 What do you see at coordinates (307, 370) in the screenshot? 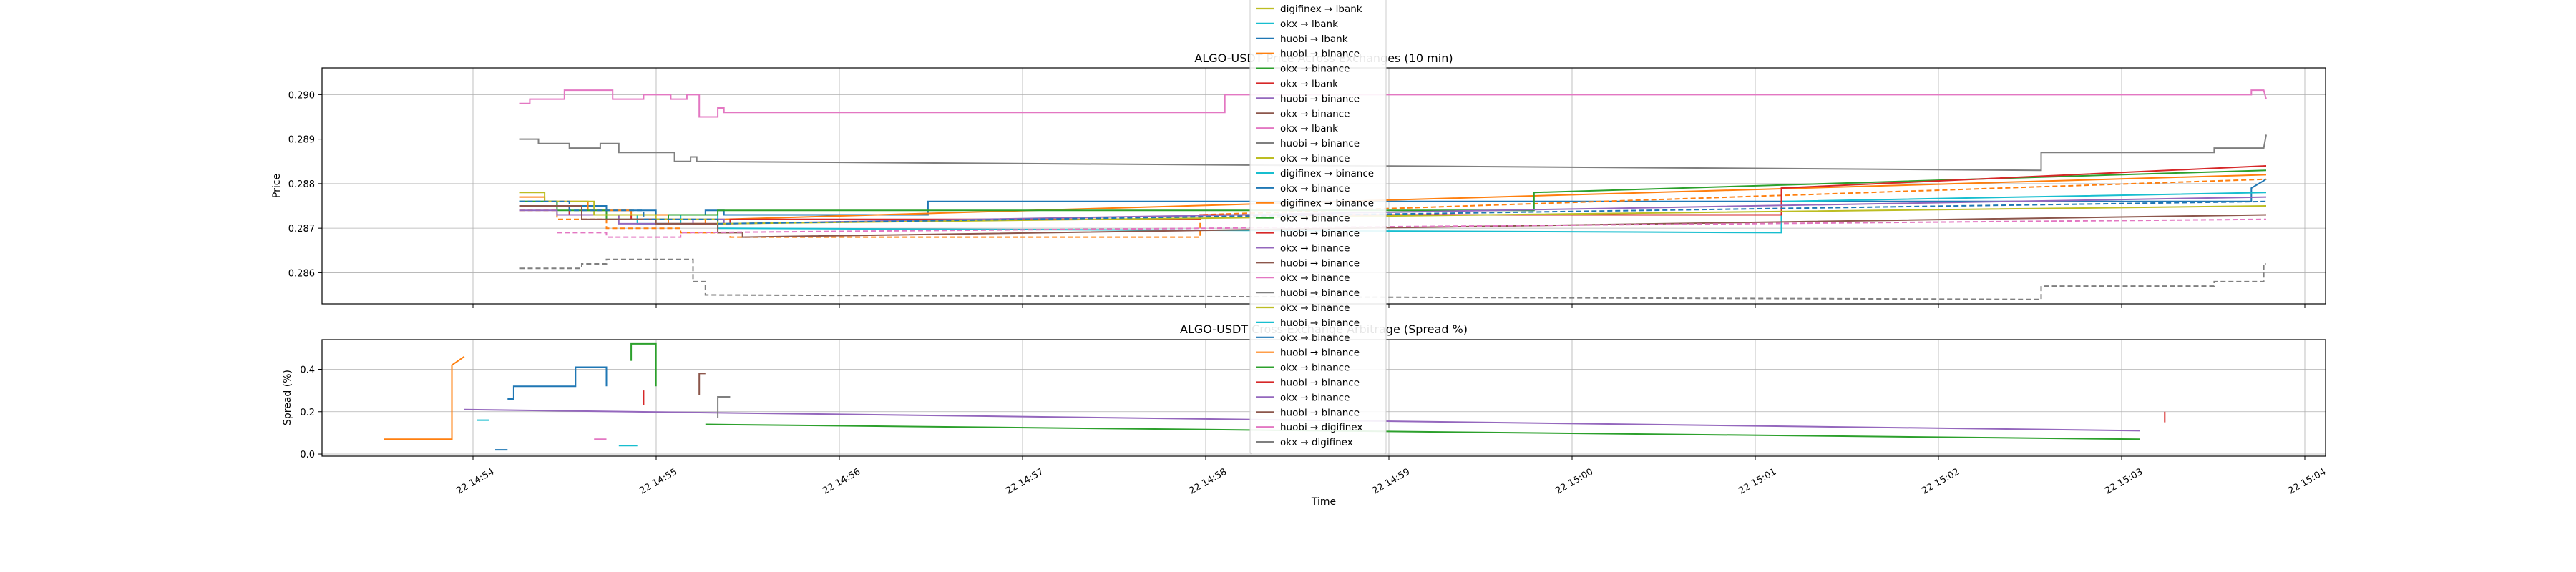
I see `spread-y-tick-label: 0.4` at bounding box center [307, 370].